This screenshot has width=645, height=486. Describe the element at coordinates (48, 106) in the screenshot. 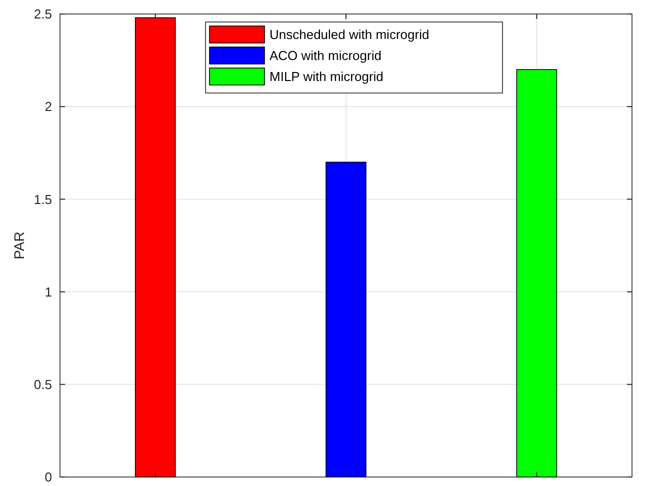

I see `y-tick-label: 2` at that location.